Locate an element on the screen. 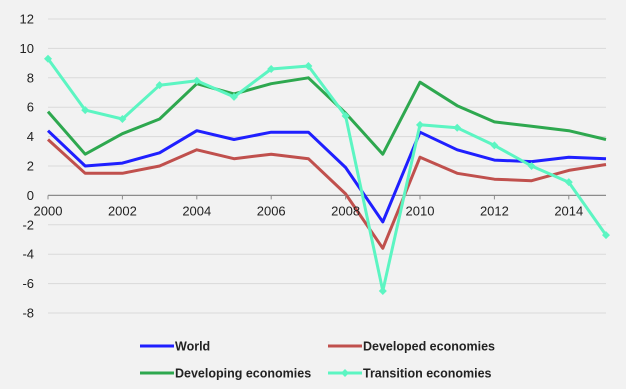  x-axis-ticks: 2000 2002 2004 2006 2008 2010 2012 2014 is located at coordinates (308, 206).